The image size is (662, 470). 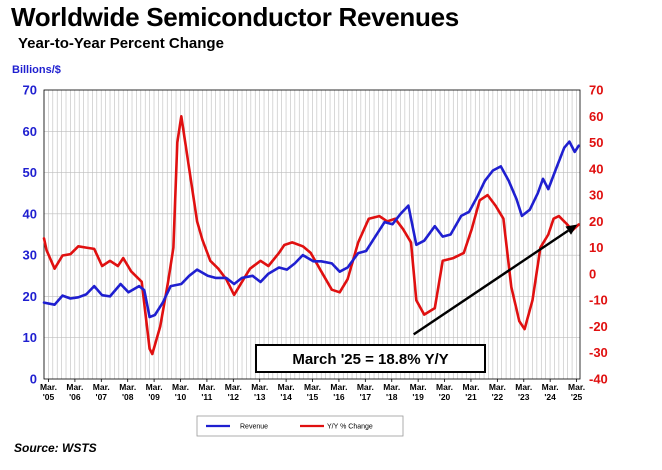 What do you see at coordinates (234, 397) in the screenshot?
I see `x-tick-label-year: '12` at bounding box center [234, 397].